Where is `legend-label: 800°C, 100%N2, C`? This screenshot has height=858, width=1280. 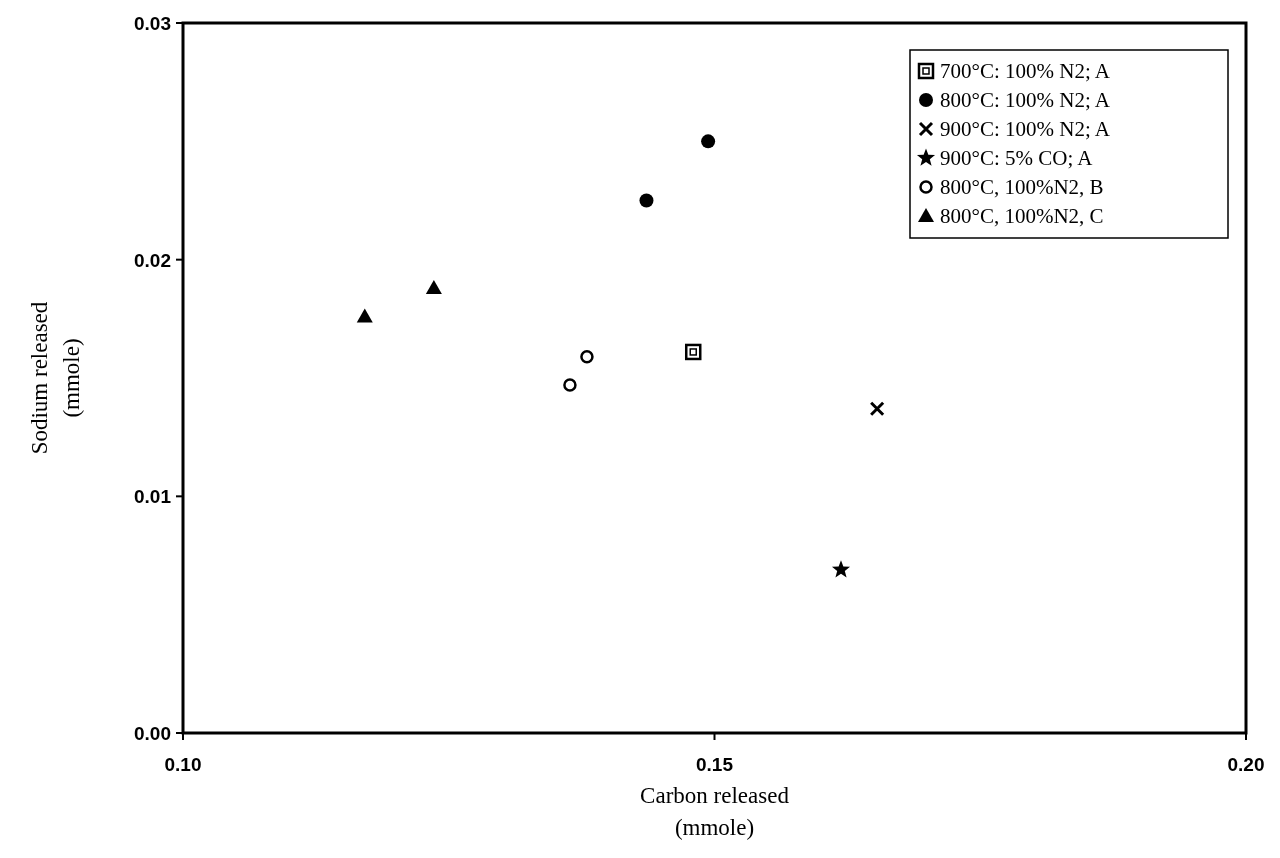 legend-label: 800°C, 100%N2, C is located at coordinates (1022, 216).